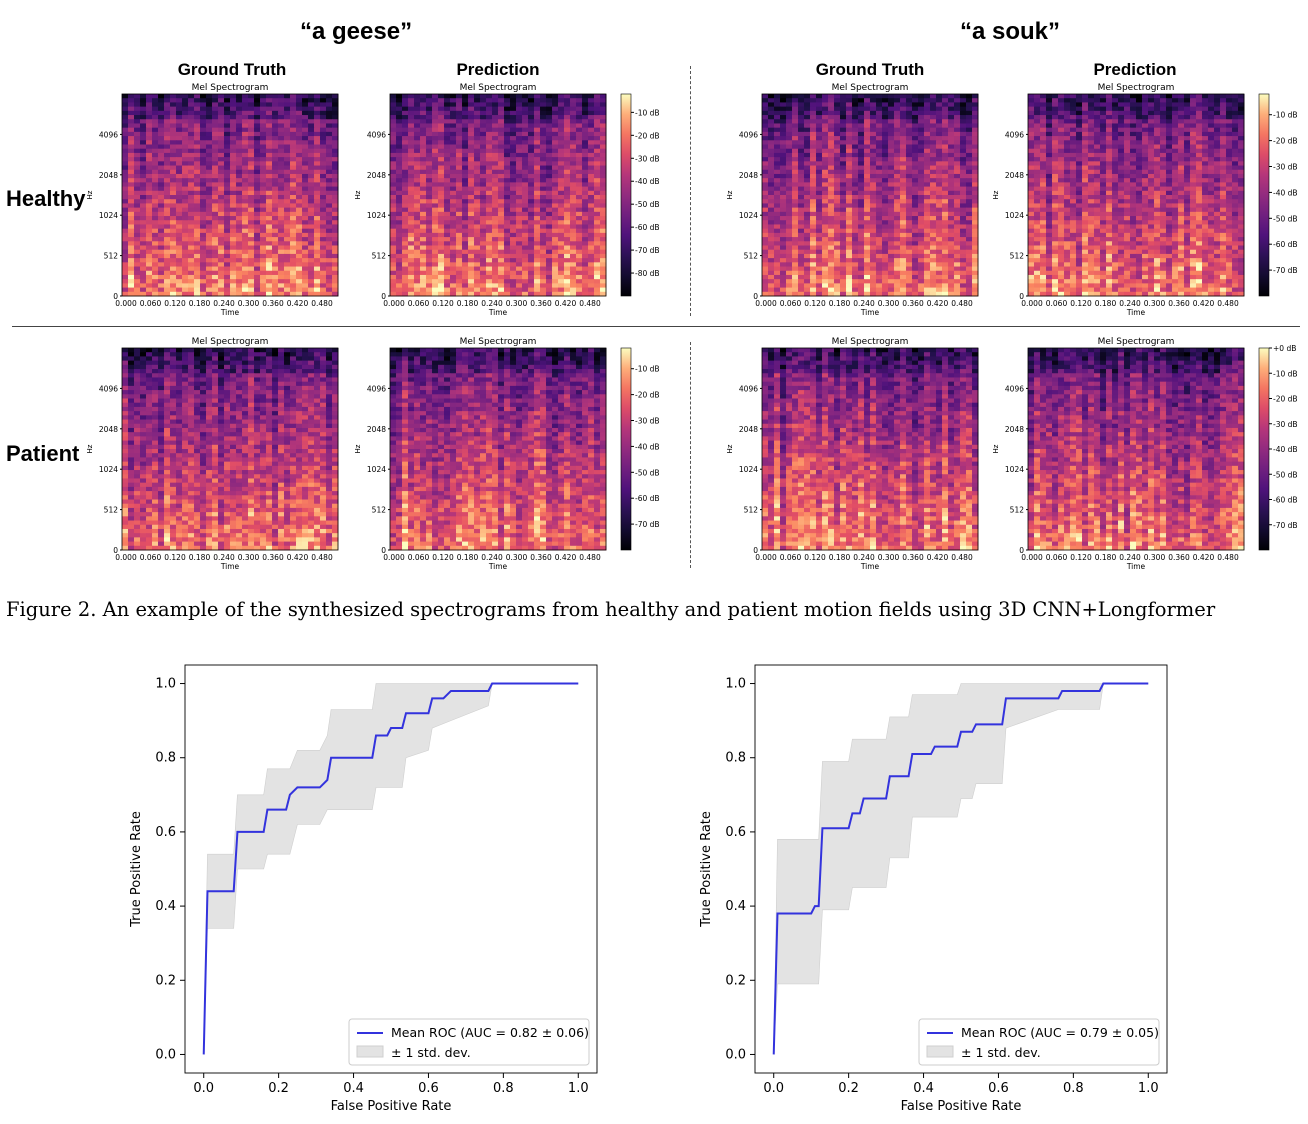 Image resolution: width=1308 pixels, height=1124 pixels. What do you see at coordinates (1073, 1088) in the screenshot?
I see `x-tick-label: 0.8` at bounding box center [1073, 1088].